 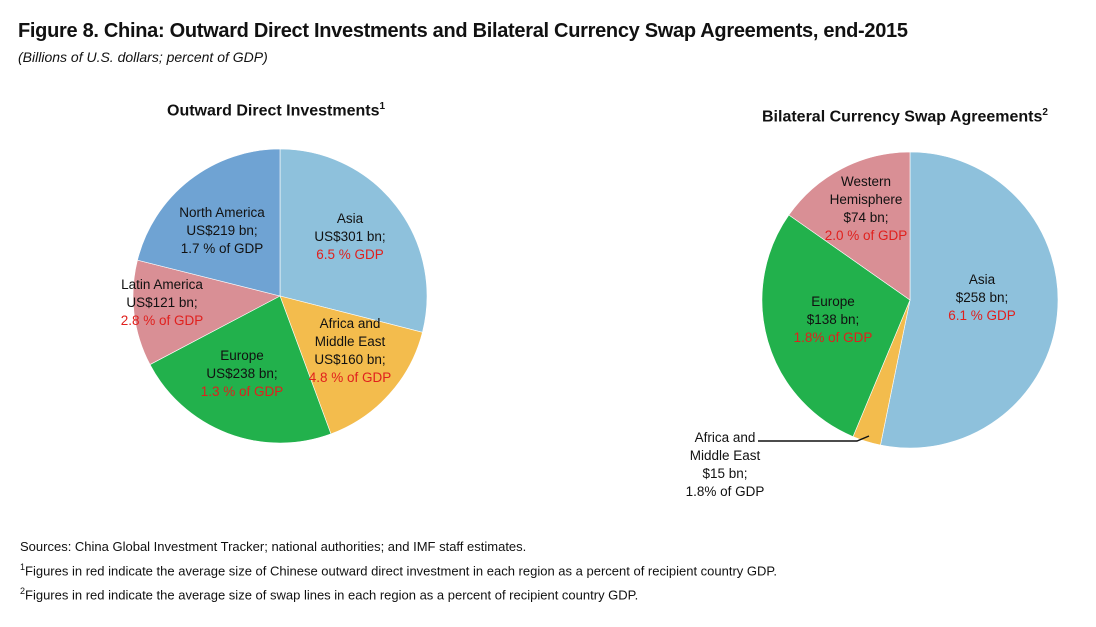 What do you see at coordinates (350, 377) in the screenshot?
I see `odi-label-africa-and-middle-east-line3: 4.8 % of GDP` at bounding box center [350, 377].